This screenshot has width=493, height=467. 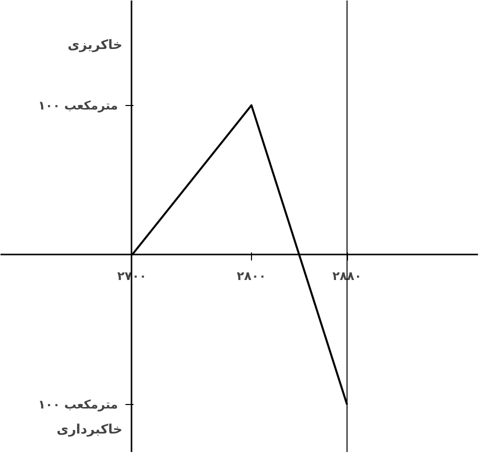 I want to click on annotation: خاکریزی, so click(x=95, y=46).